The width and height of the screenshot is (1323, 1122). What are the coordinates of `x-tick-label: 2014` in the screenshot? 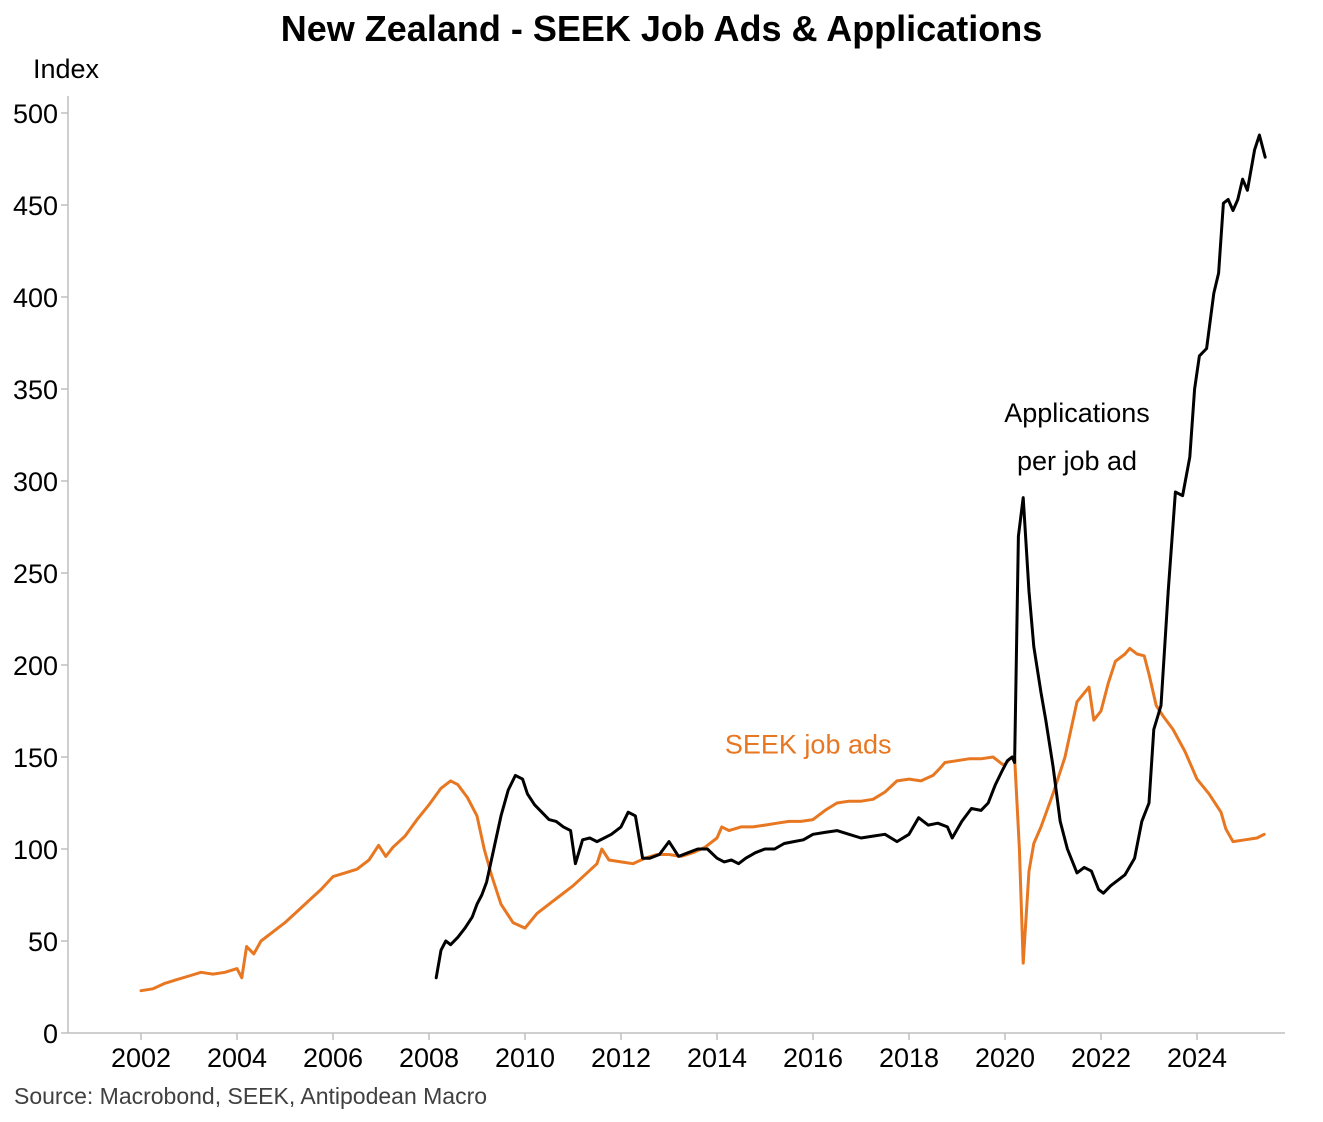 It's located at (717, 1058).